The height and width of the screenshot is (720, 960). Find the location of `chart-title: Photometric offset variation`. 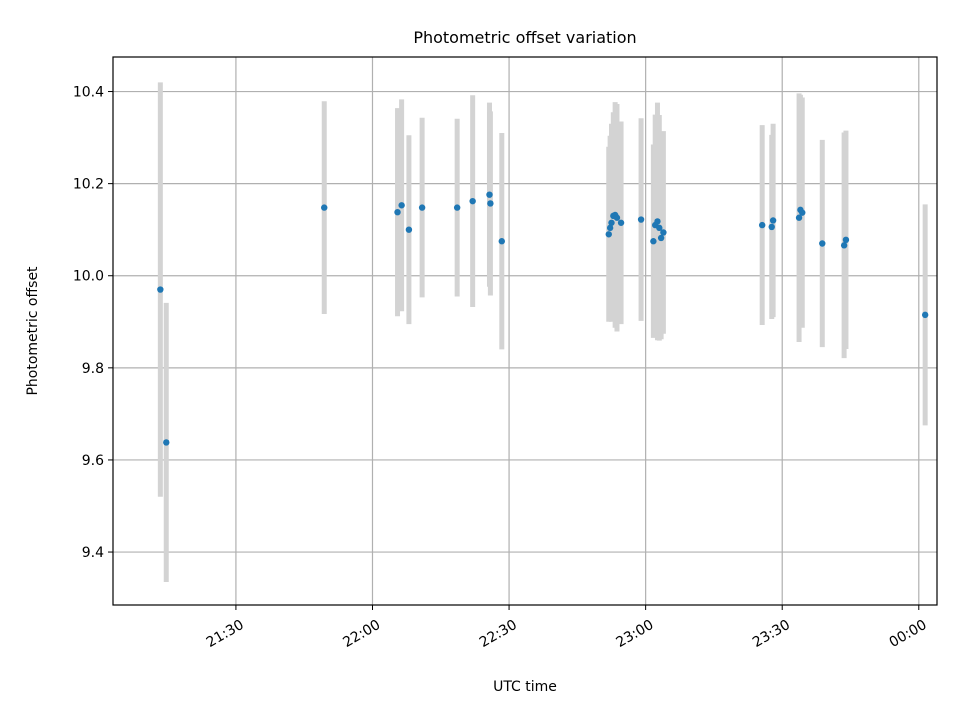

chart-title: Photometric offset variation is located at coordinates (524, 37).